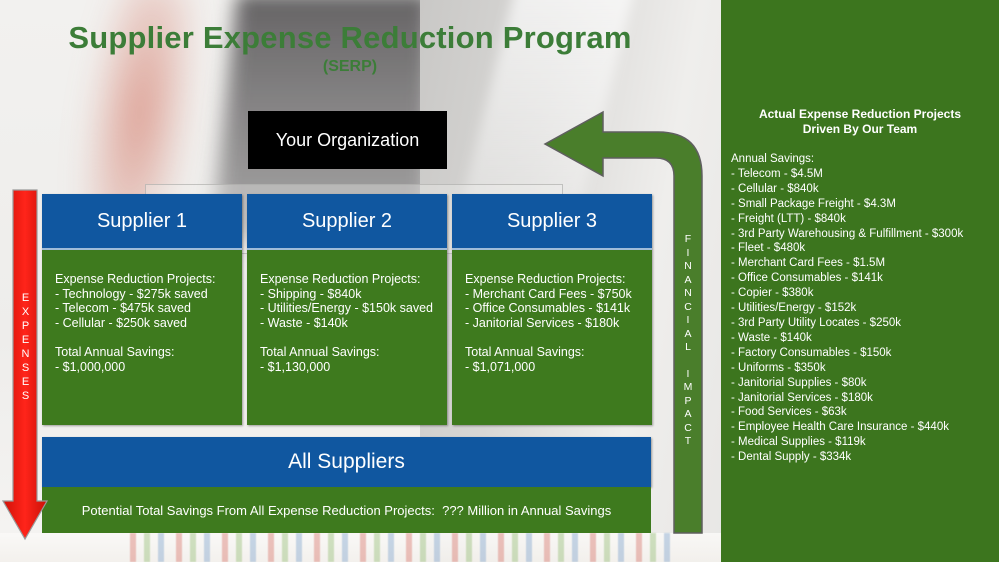  Describe the element at coordinates (142, 222) in the screenshot. I see `supplier-1-header: Supplier 1` at that location.